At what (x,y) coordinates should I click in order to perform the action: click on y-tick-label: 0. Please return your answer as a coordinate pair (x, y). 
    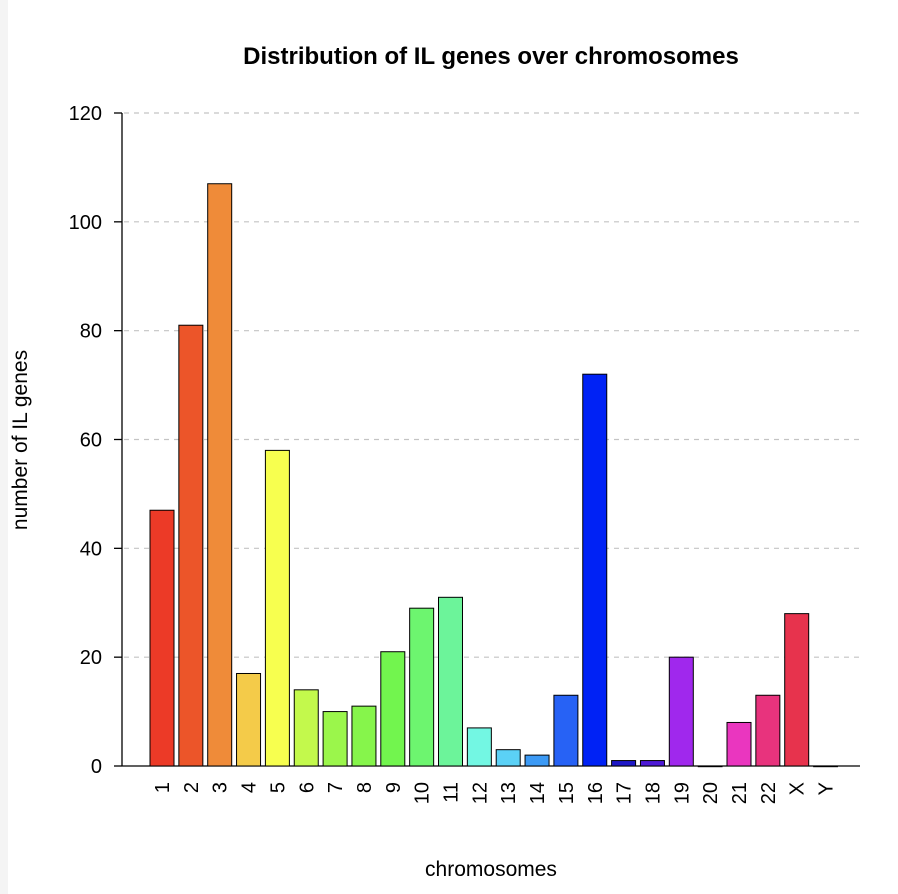
    Looking at the image, I should click on (96, 767).